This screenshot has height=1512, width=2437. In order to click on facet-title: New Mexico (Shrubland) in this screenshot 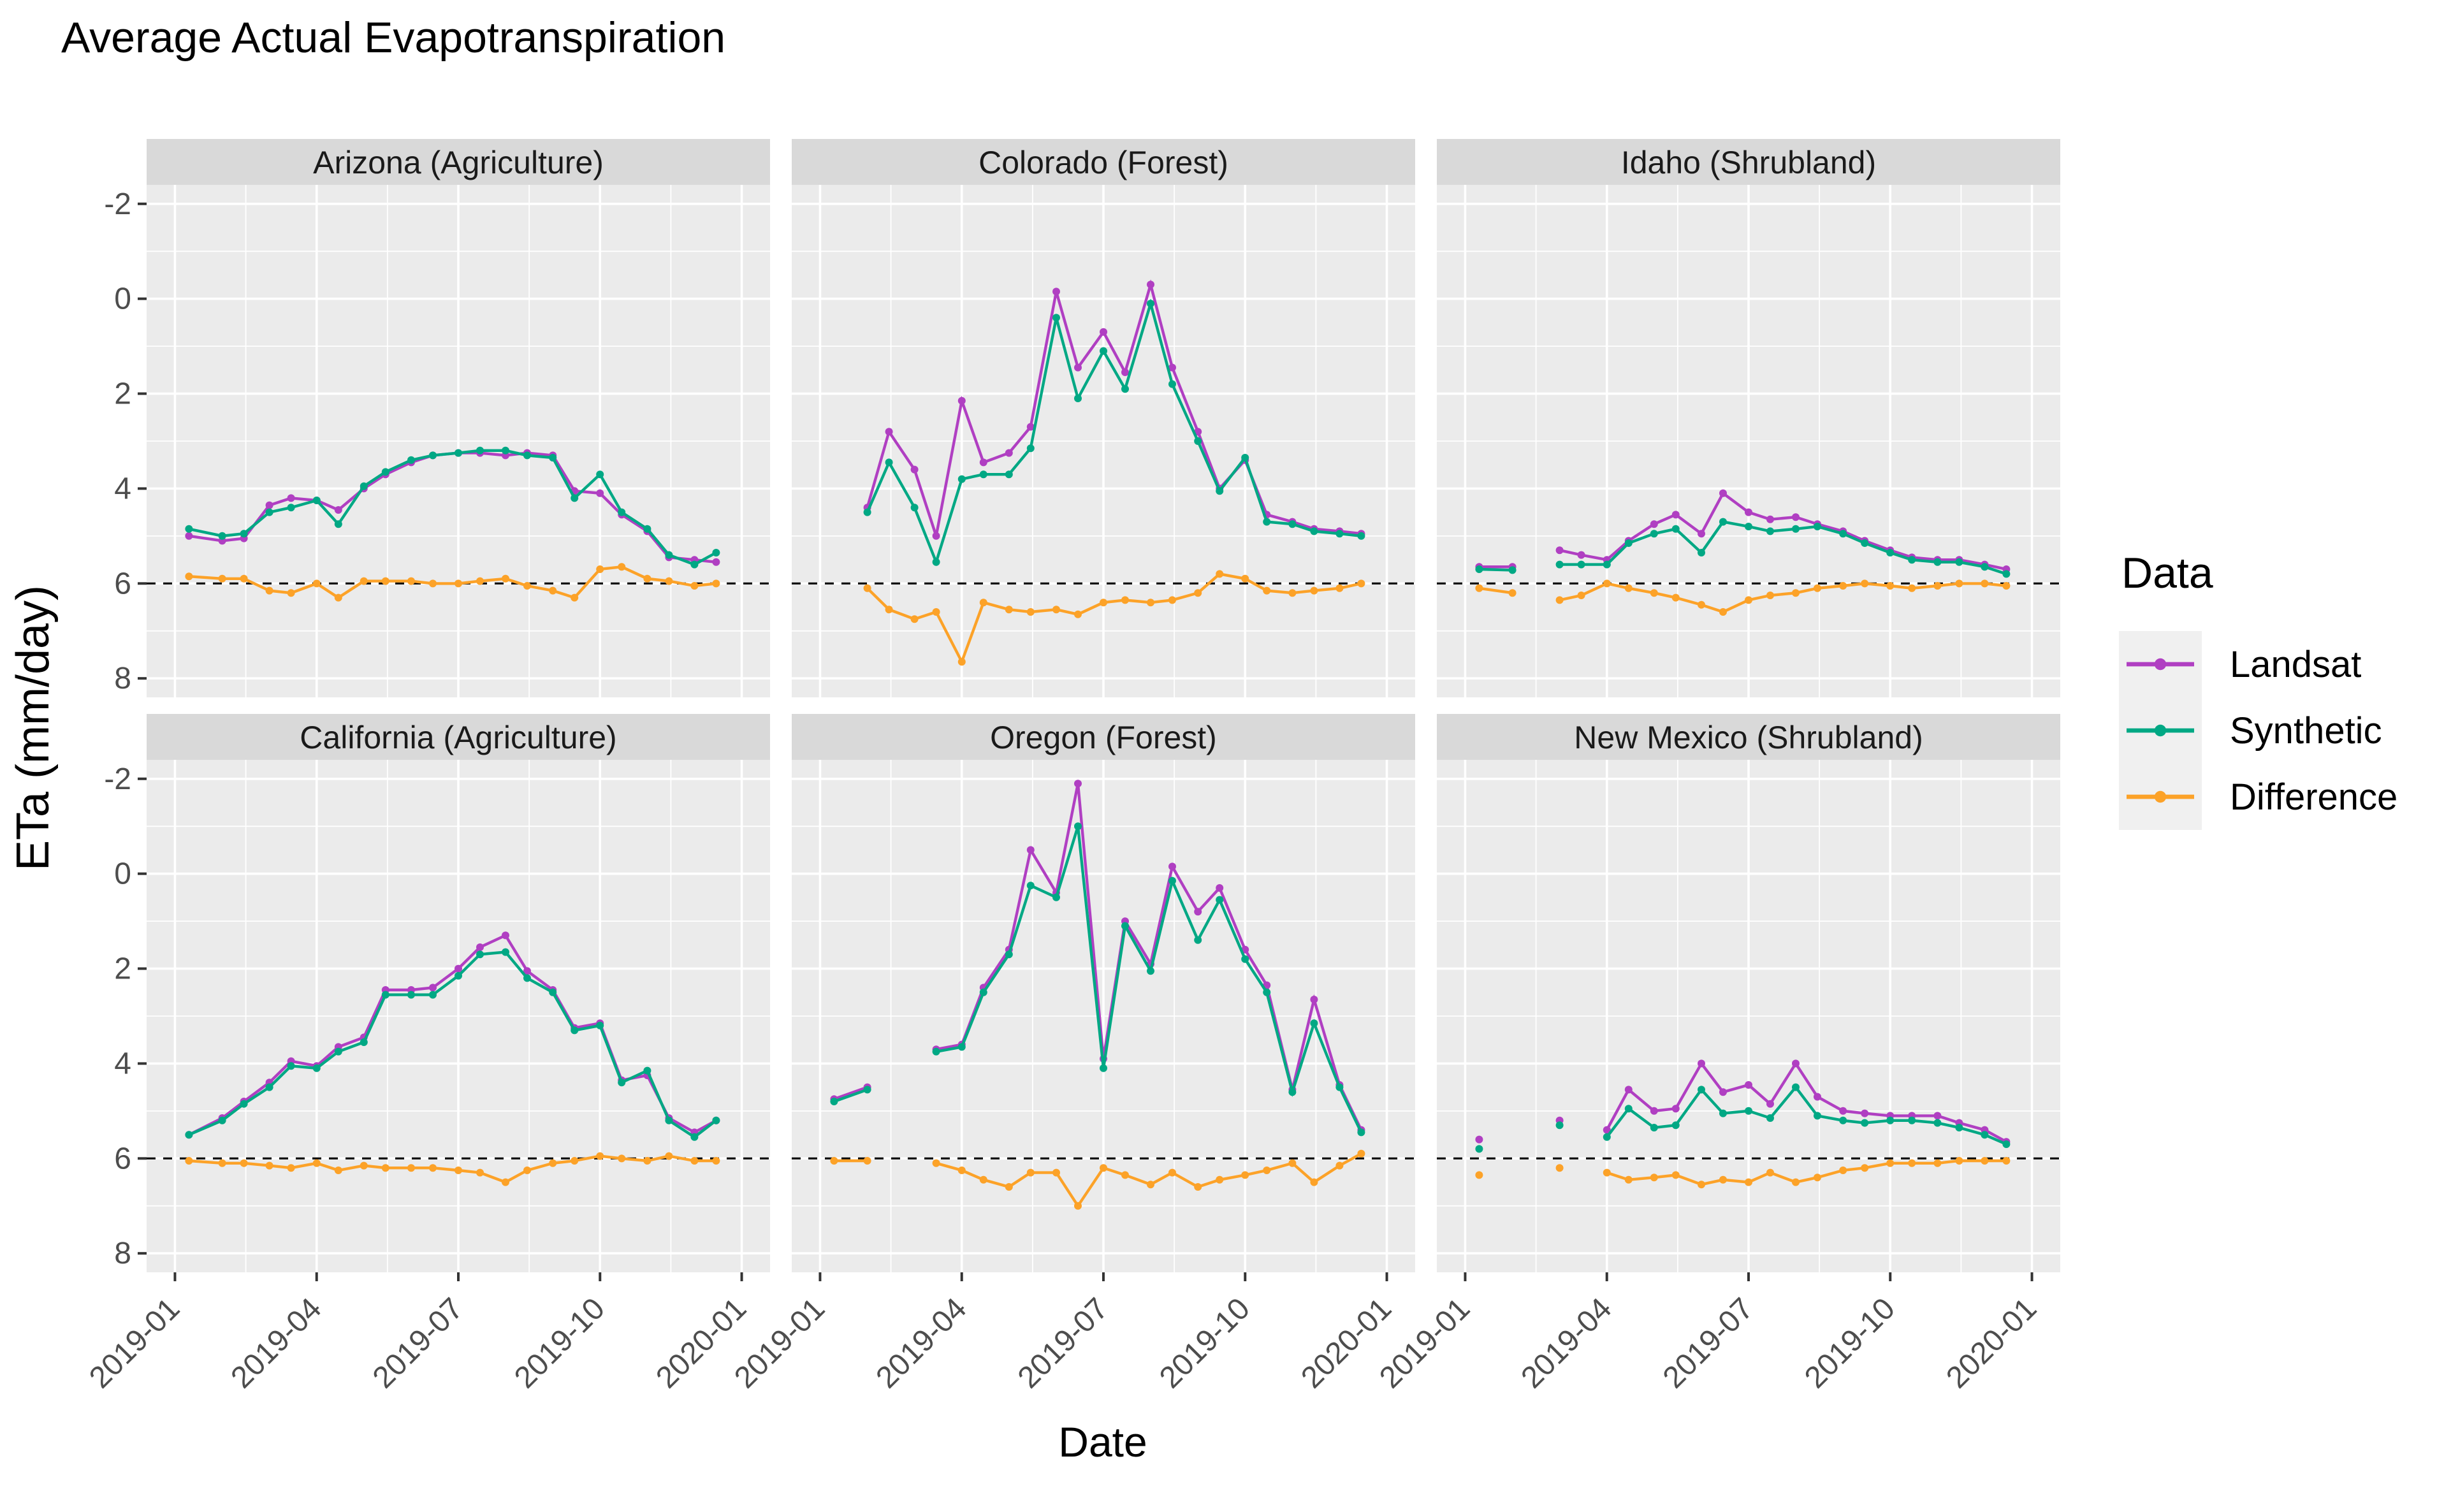, I will do `click(1749, 738)`.